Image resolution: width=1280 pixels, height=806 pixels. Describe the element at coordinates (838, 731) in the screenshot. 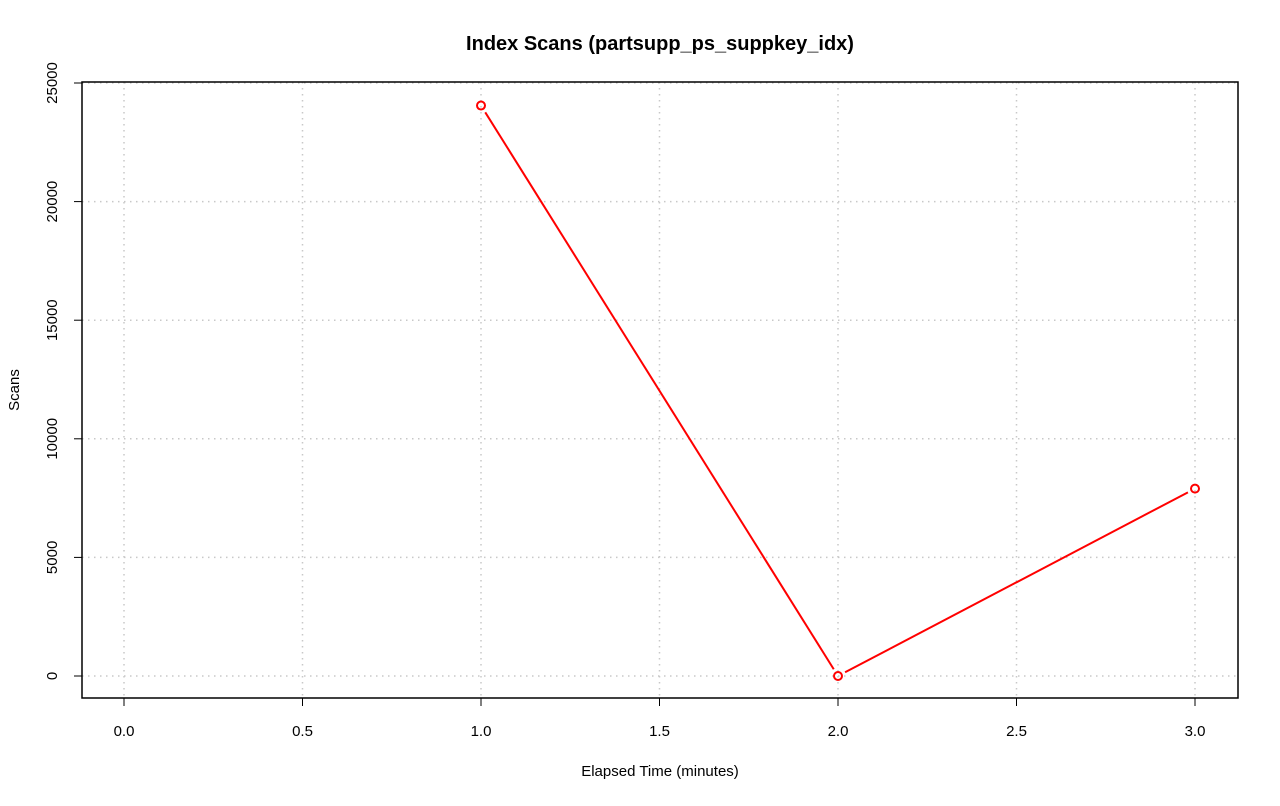

I see `x-tick-label: 2.0` at that location.